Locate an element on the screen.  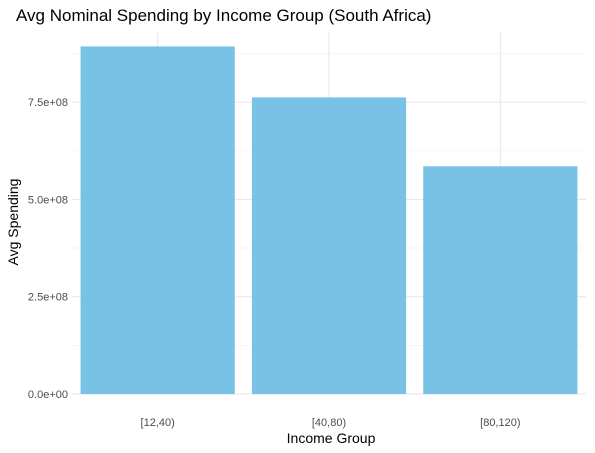
x-tick-label: [40,80) is located at coordinates (329, 423).